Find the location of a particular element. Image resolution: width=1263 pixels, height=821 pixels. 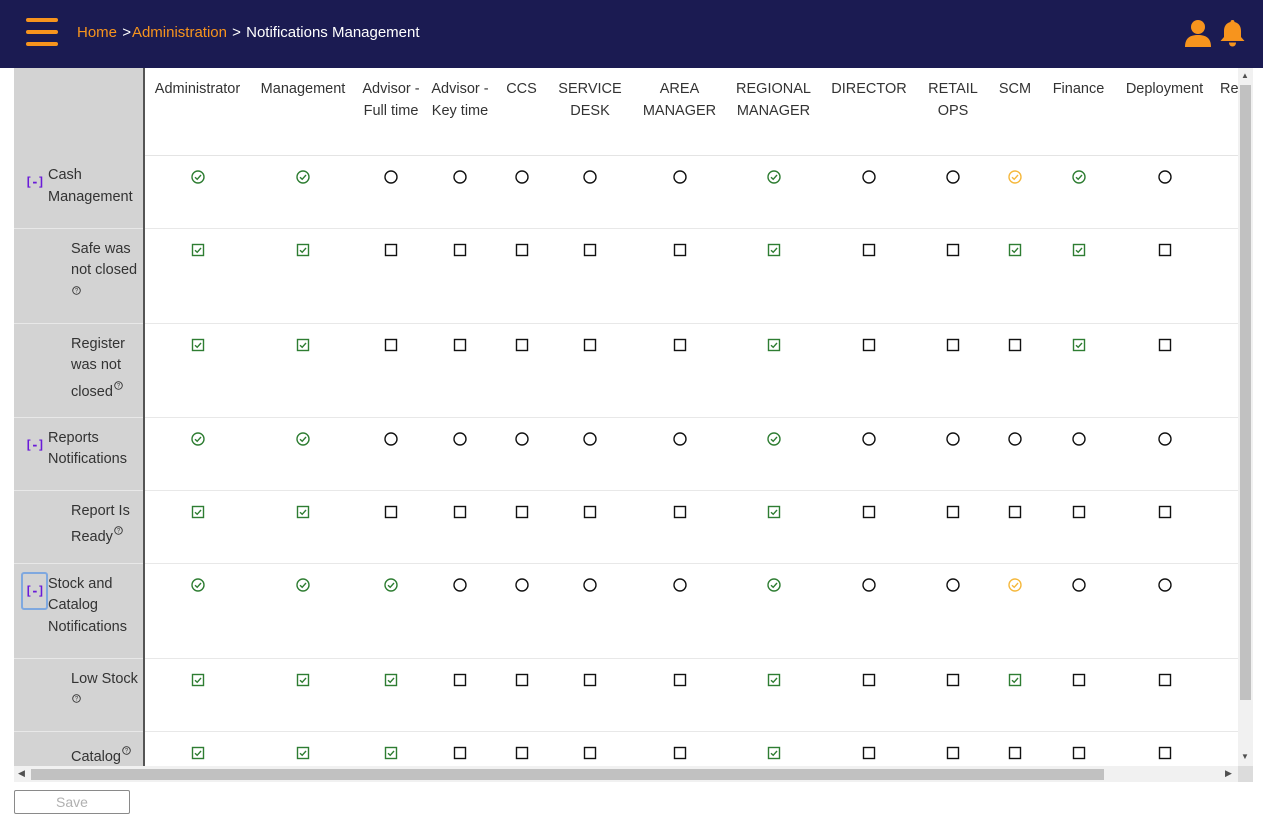

vertical-scrollbar: ▲ ▼ is located at coordinates (1245, 417).